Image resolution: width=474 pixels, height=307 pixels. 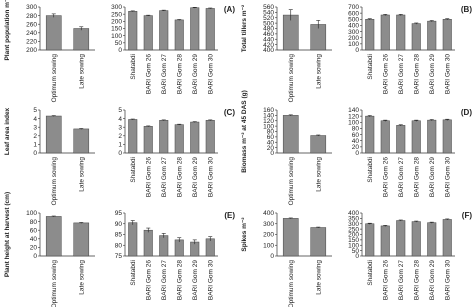 What do you see at coordinates (466, 112) in the screenshot?
I see `panel-label: (D)` at bounding box center [466, 112].